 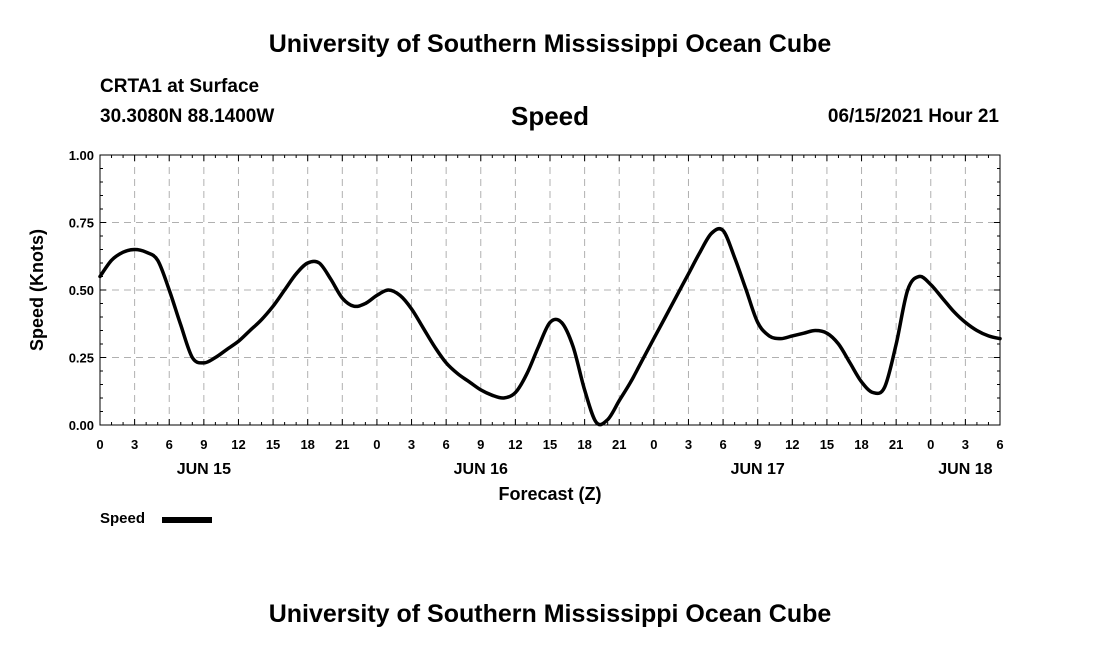 What do you see at coordinates (758, 469) in the screenshot?
I see `date-label: JUN 17` at bounding box center [758, 469].